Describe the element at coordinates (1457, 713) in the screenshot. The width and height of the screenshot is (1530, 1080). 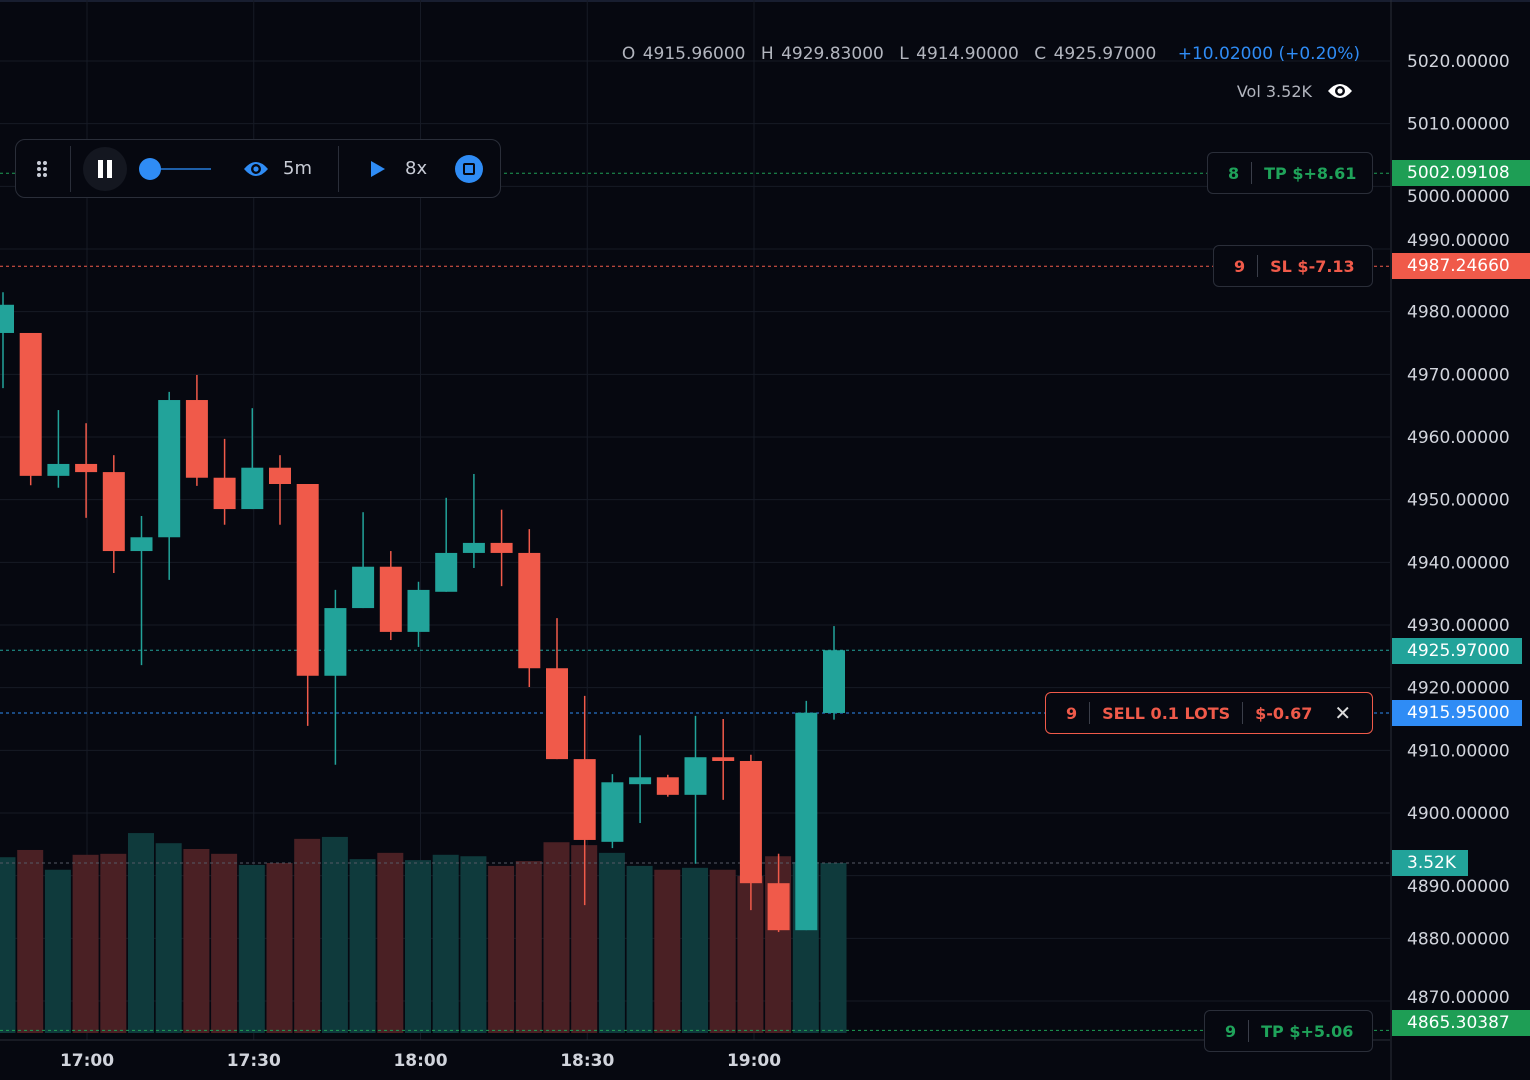
I see `position-price-label: 4915.95000` at that location.